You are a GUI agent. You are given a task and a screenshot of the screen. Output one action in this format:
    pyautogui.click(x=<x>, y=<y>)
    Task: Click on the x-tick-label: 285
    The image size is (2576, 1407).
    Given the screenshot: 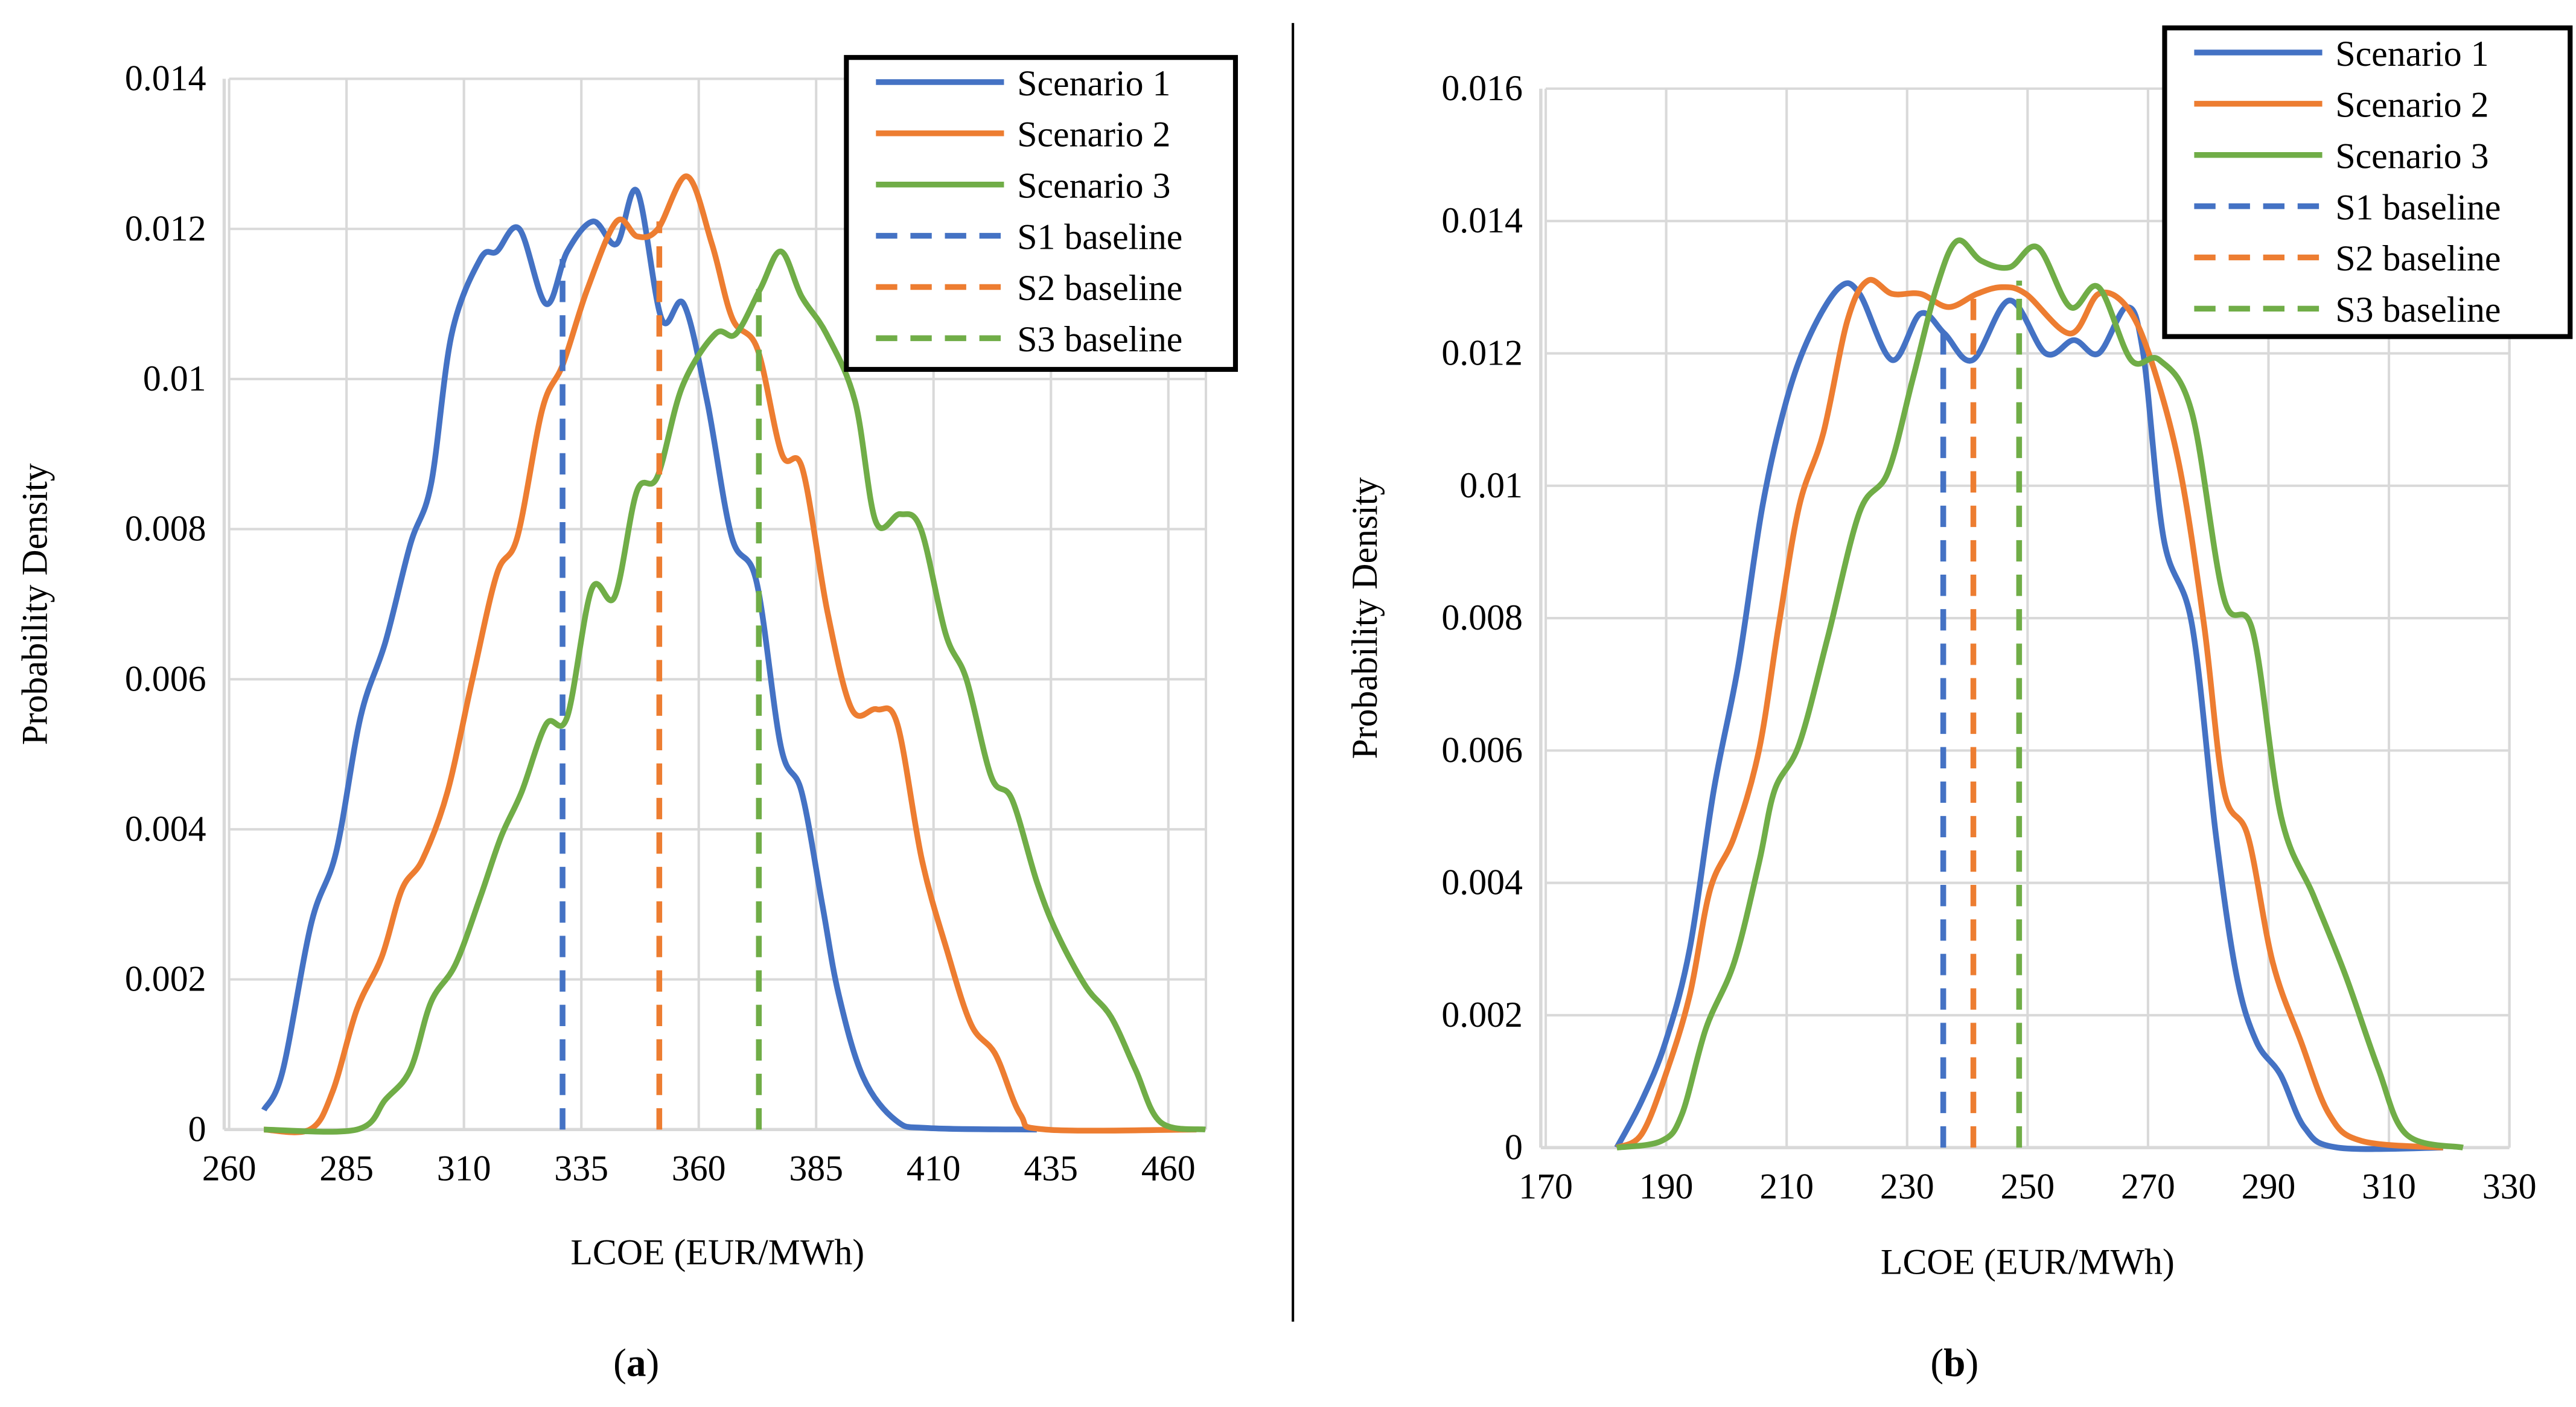 What is the action you would take?
    pyautogui.click(x=346, y=1168)
    